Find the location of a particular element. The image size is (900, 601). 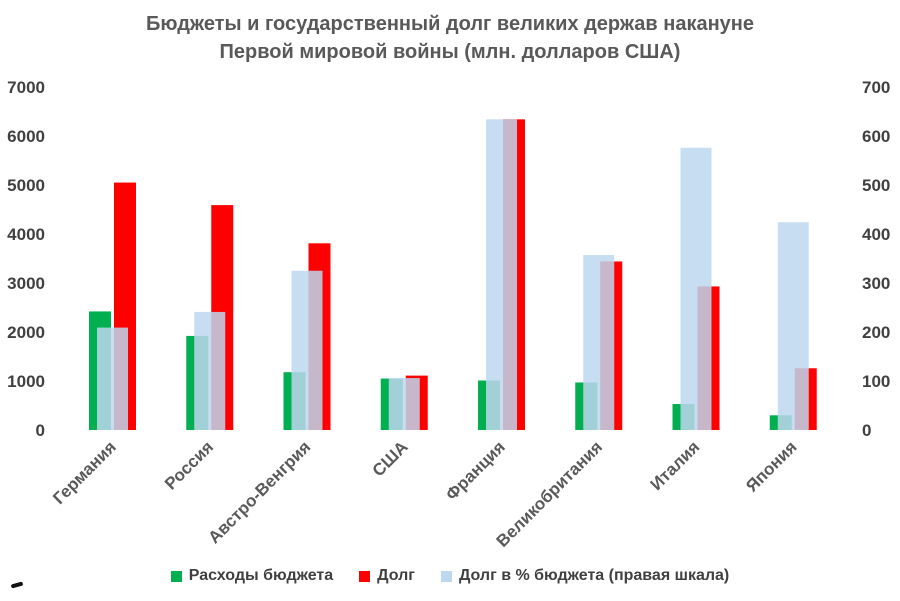

y-right-tick-label: 200 is located at coordinates (876, 332).